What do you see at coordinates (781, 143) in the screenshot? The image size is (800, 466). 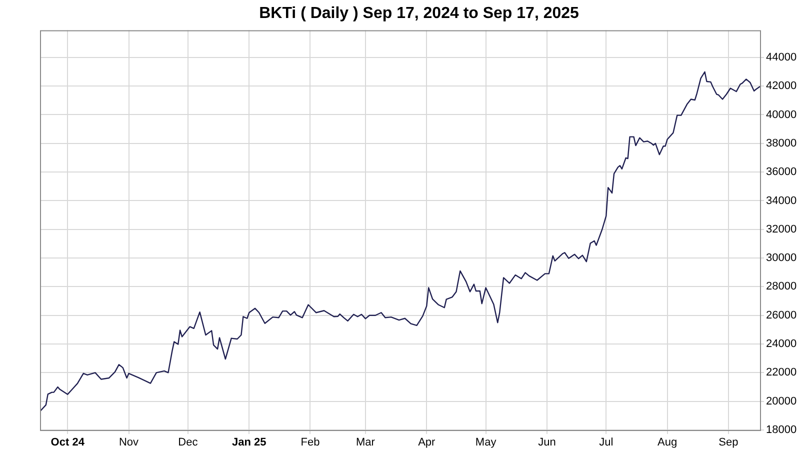 I see `y-tick-label: 38000` at bounding box center [781, 143].